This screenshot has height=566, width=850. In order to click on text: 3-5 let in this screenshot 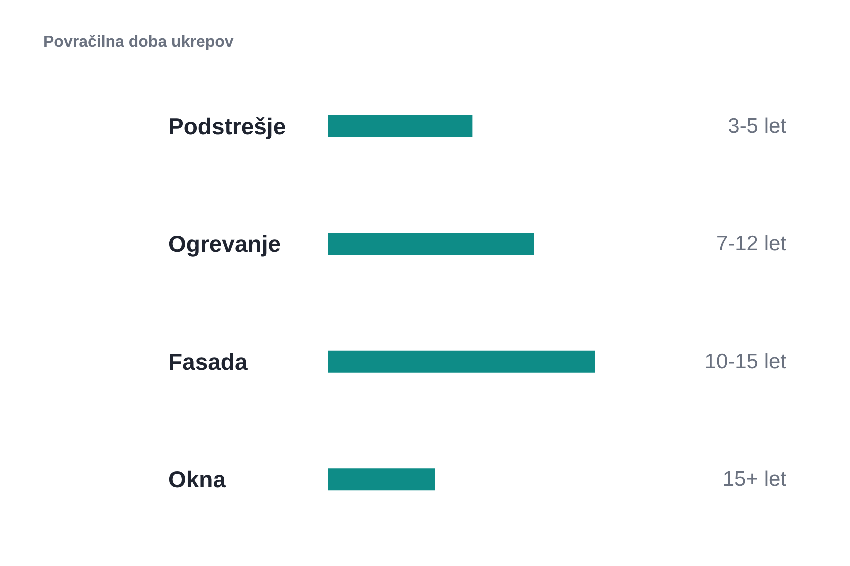, I will do `click(757, 126)`.